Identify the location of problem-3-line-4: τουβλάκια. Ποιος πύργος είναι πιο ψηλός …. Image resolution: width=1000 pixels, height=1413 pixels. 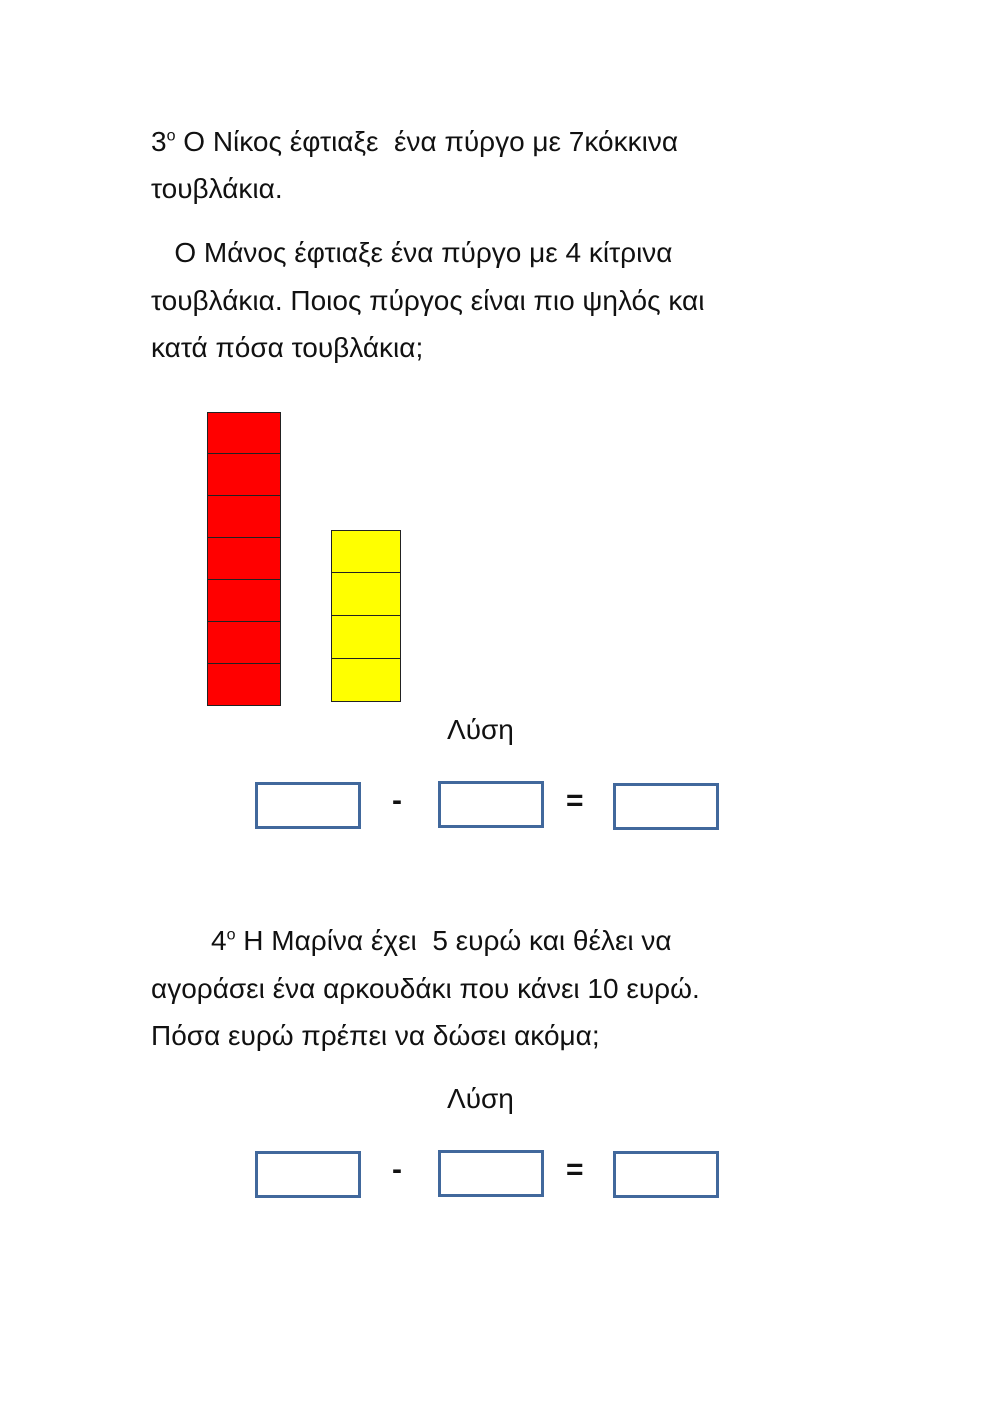
(428, 300).